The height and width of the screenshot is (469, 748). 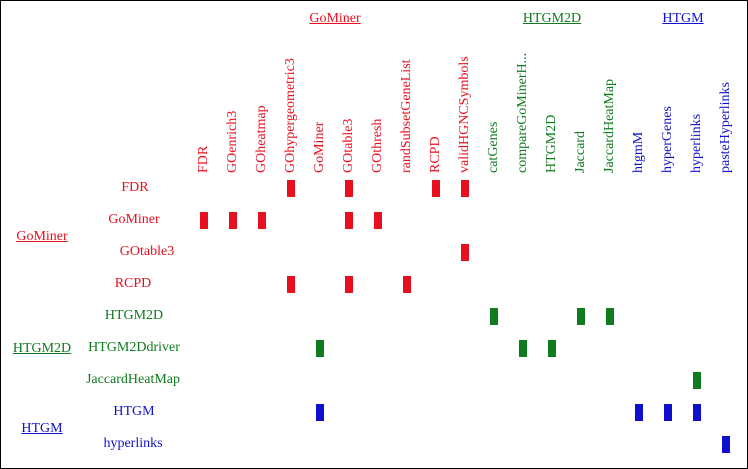 I want to click on row-label-fdr: FDR, so click(x=135, y=187).